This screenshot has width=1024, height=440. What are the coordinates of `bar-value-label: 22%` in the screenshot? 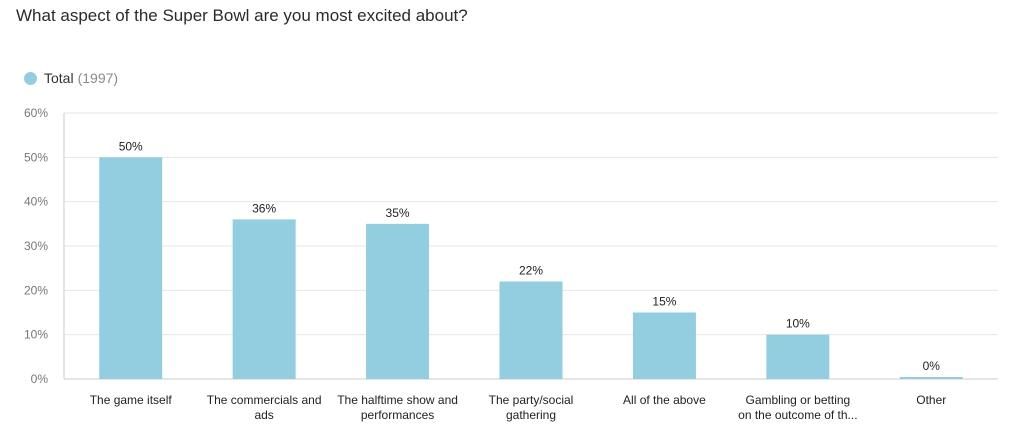 It's located at (531, 270).